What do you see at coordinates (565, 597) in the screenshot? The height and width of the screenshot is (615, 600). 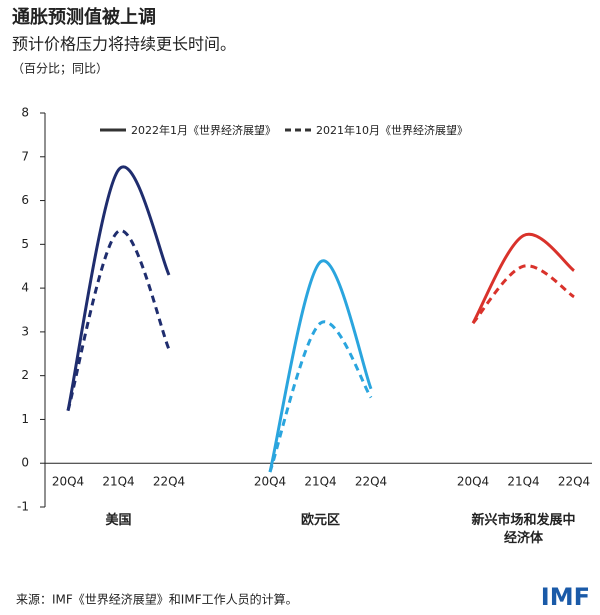 I see `logo: IMF` at bounding box center [565, 597].